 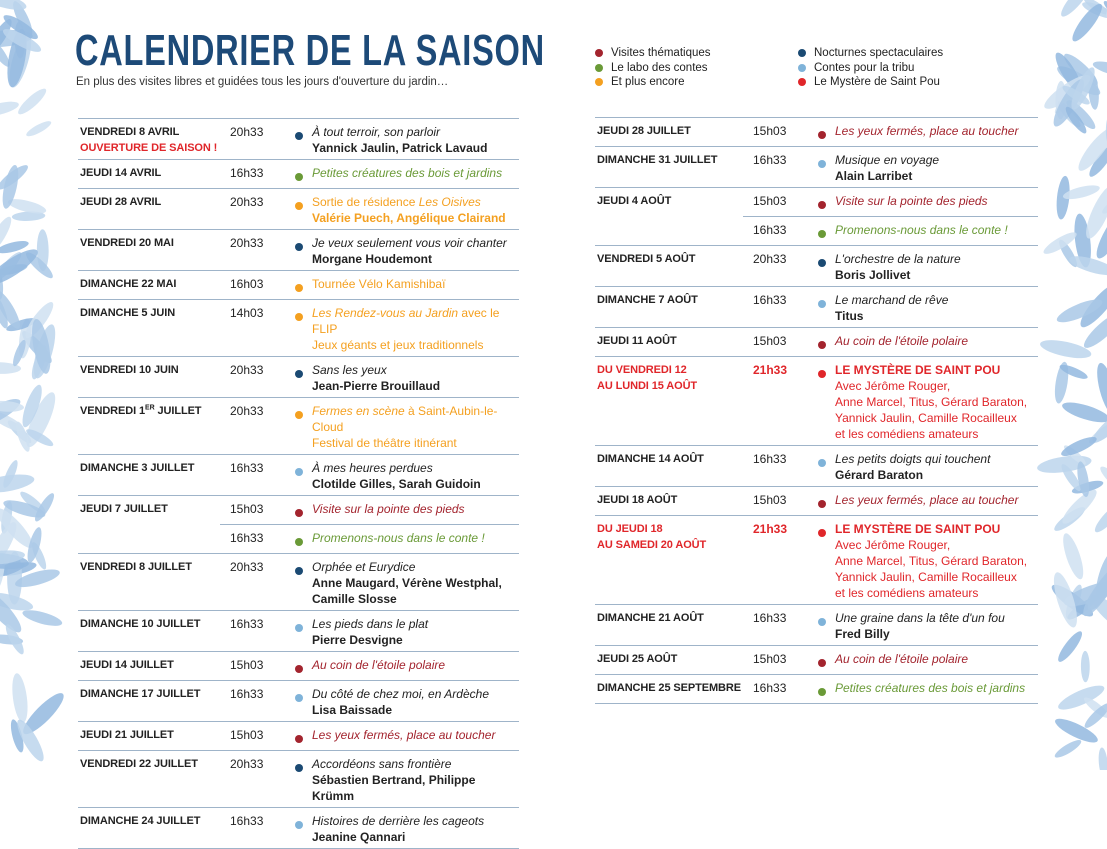 What do you see at coordinates (150, 148) in the screenshot?
I see `date-line: OUVERTURE DE SAISON !` at bounding box center [150, 148].